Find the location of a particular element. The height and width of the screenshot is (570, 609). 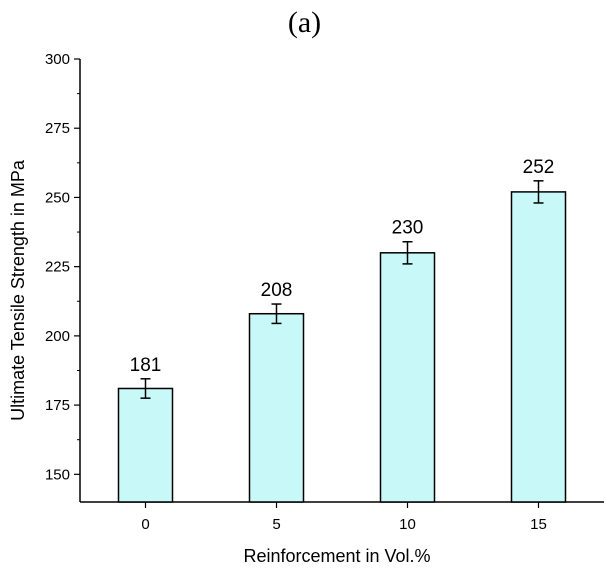

y-tick-label: 200 is located at coordinates (57, 336).